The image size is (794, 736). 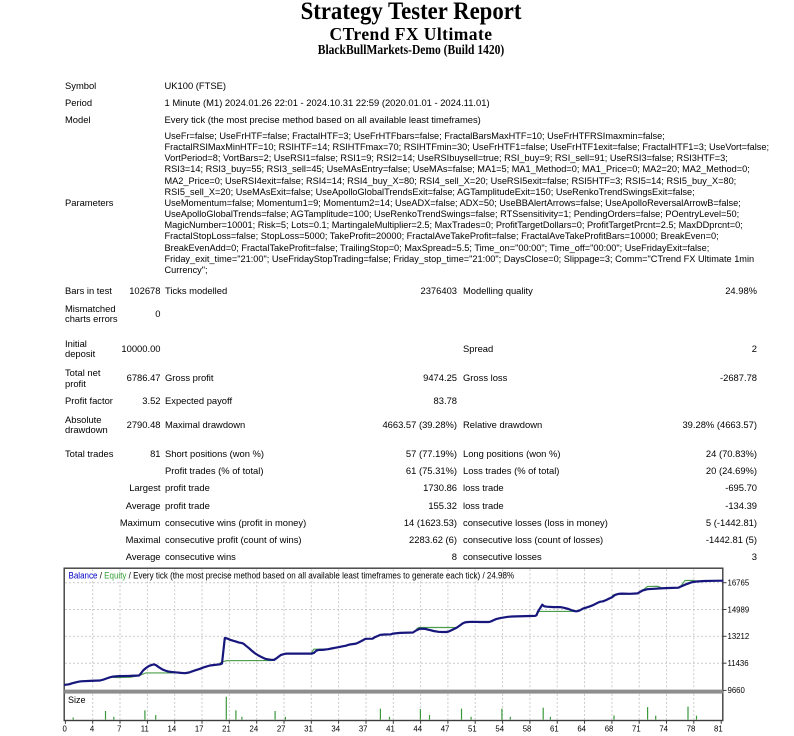 What do you see at coordinates (636, 728) in the screenshot?
I see `svg-text: 71` at bounding box center [636, 728].